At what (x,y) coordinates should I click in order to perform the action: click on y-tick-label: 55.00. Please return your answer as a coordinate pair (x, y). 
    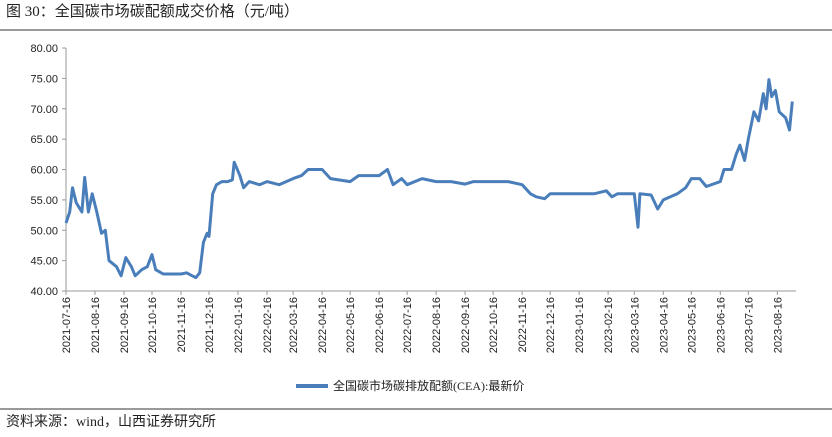
    Looking at the image, I should click on (44, 201).